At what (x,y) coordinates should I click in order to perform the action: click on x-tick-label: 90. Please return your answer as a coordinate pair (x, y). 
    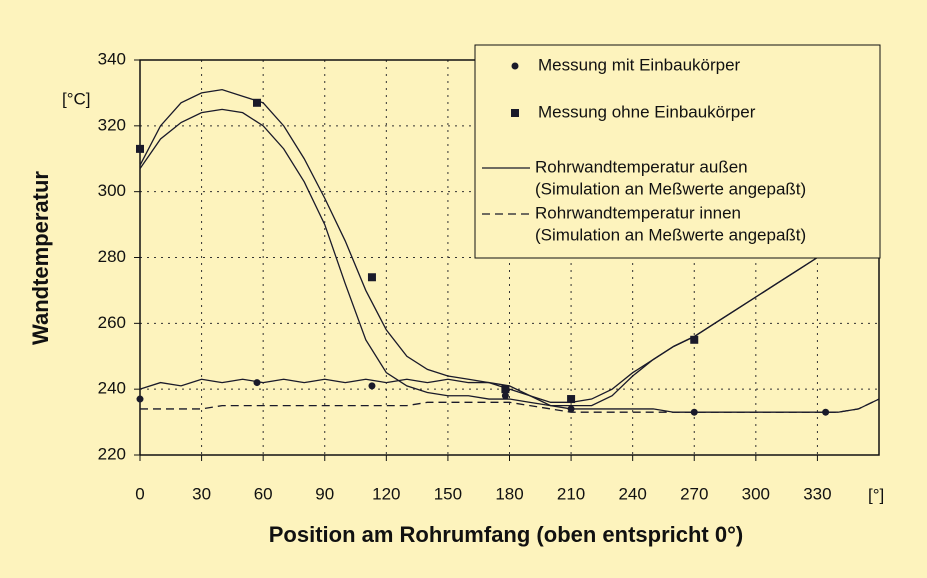
    Looking at the image, I should click on (324, 493).